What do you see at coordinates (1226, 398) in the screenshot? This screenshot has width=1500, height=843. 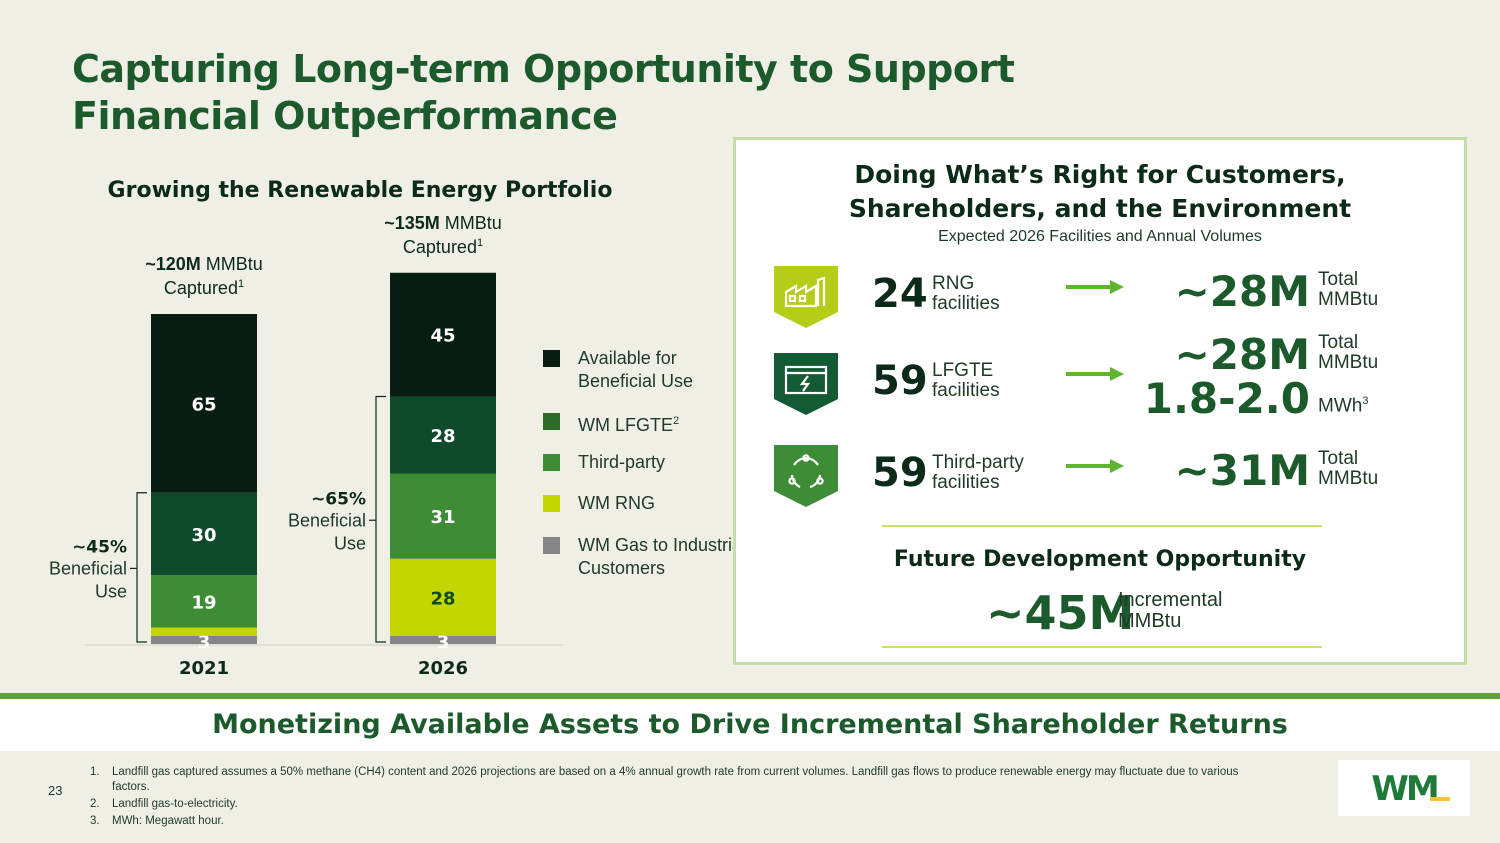 I see `lfgte-power: 1.8-2.0` at bounding box center [1226, 398].